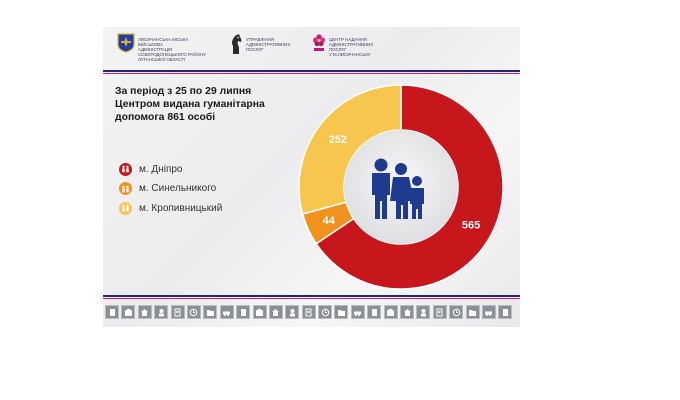  I want to click on header-stripe-blue, so click(311, 71).